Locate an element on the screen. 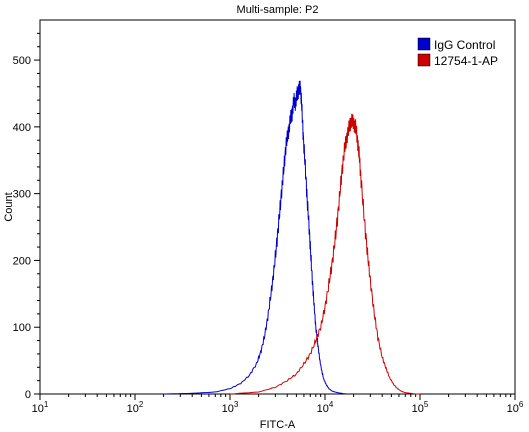 The height and width of the screenshot is (432, 529). x-tick-exponent: 3 is located at coordinates (236, 404).